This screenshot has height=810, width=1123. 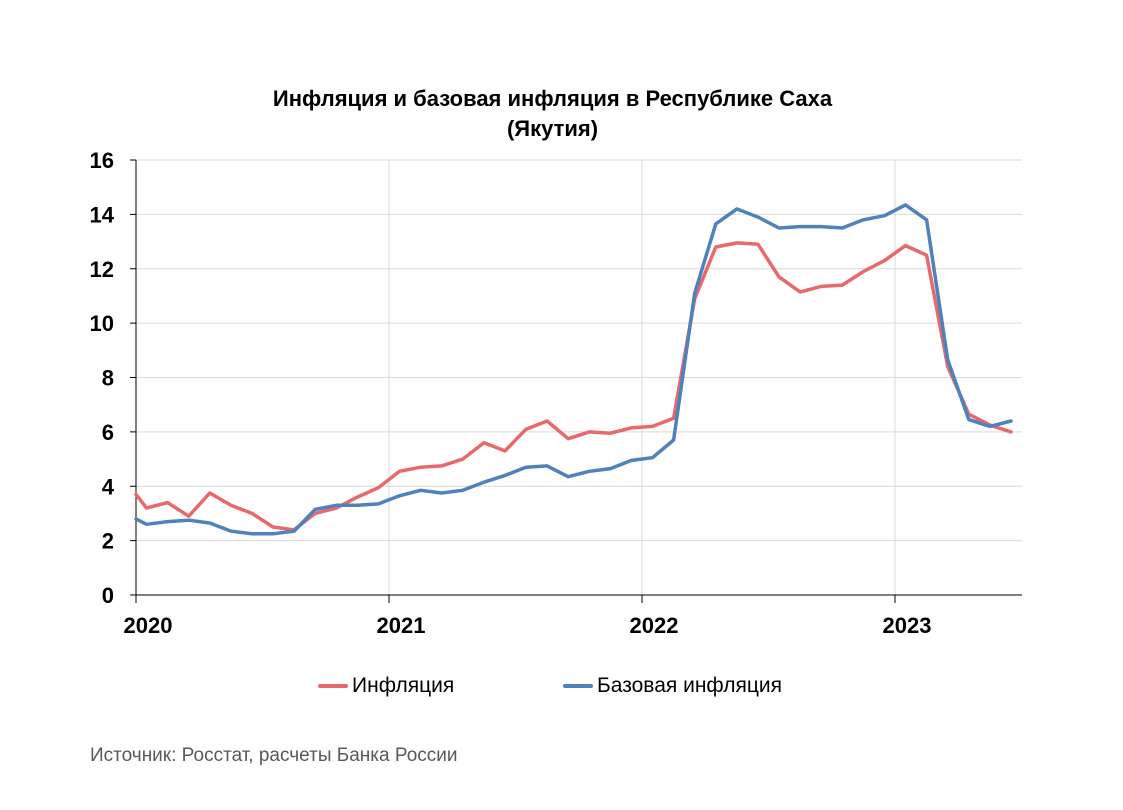 What do you see at coordinates (654, 625) in the screenshot?
I see `x-tick-label-2022: 2022` at bounding box center [654, 625].